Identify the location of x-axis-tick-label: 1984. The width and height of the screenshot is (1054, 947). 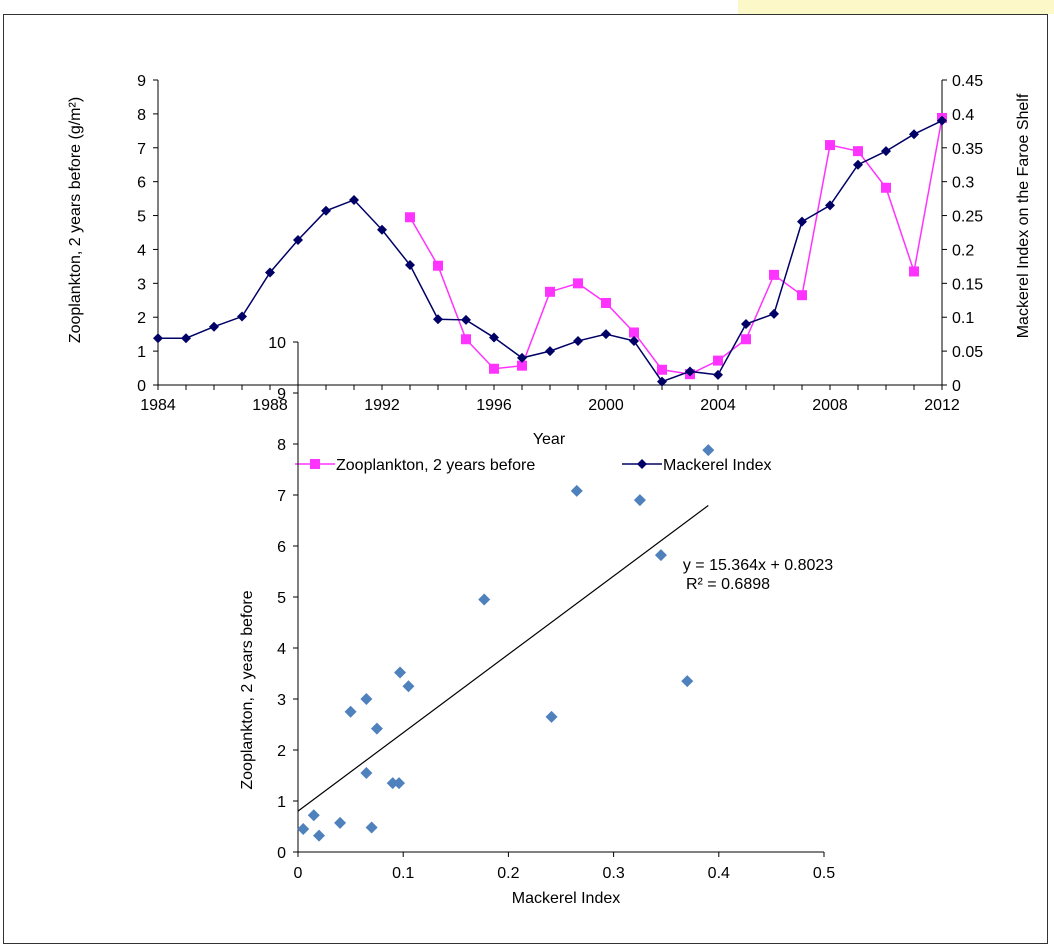
(158, 405).